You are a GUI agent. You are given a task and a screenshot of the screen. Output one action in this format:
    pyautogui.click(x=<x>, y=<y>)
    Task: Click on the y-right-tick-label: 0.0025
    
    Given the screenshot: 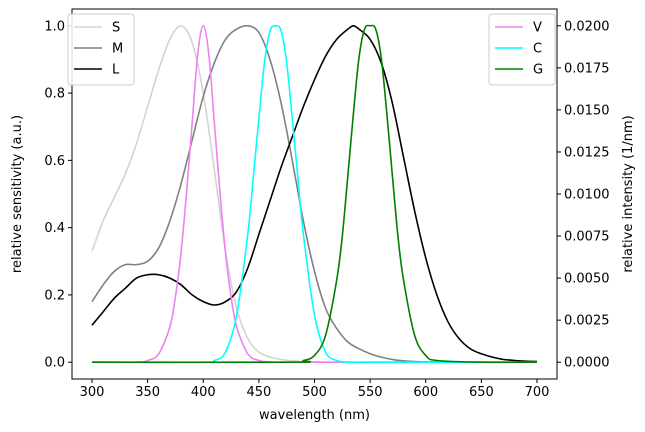 What is the action you would take?
    pyautogui.click(x=587, y=321)
    